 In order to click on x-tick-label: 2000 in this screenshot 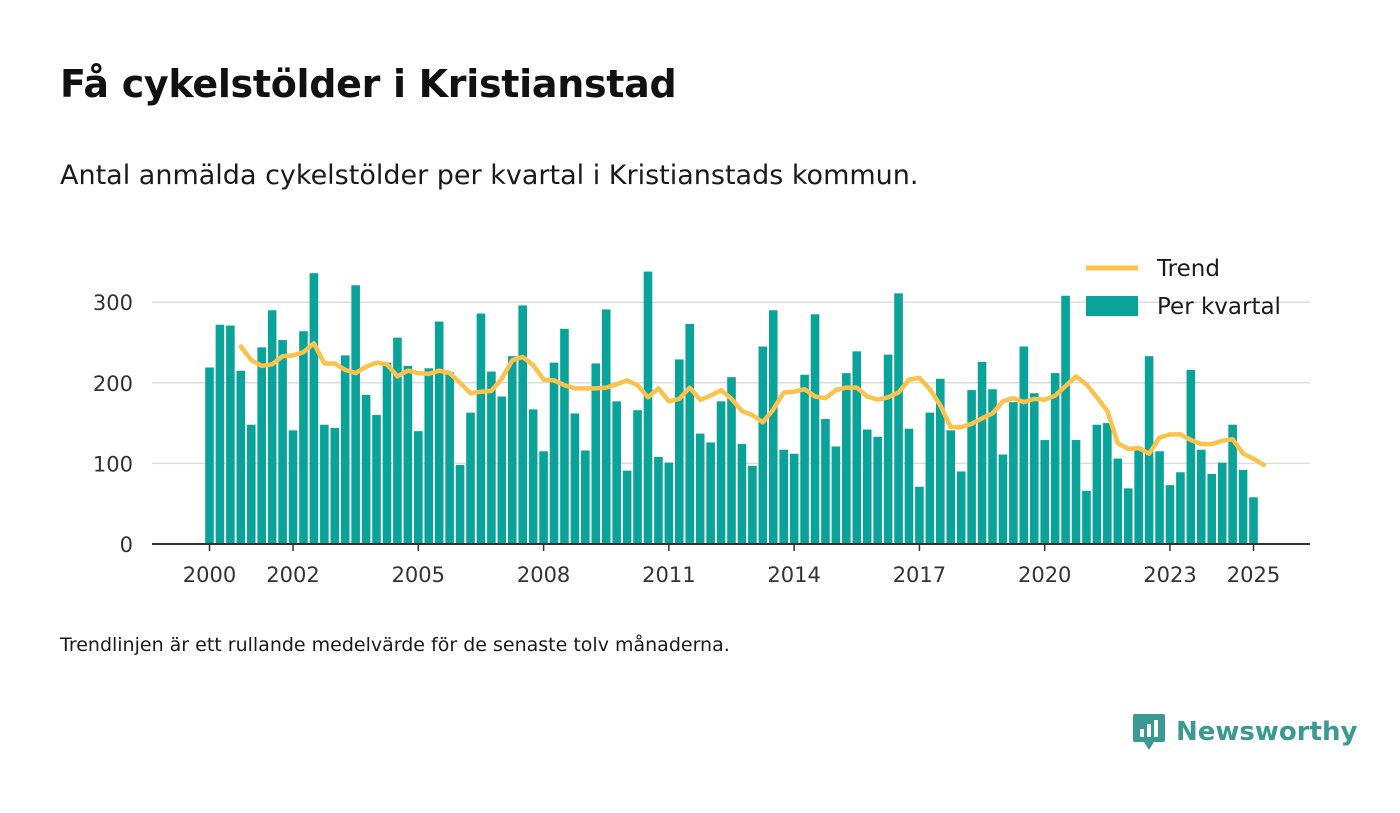, I will do `click(209, 575)`.